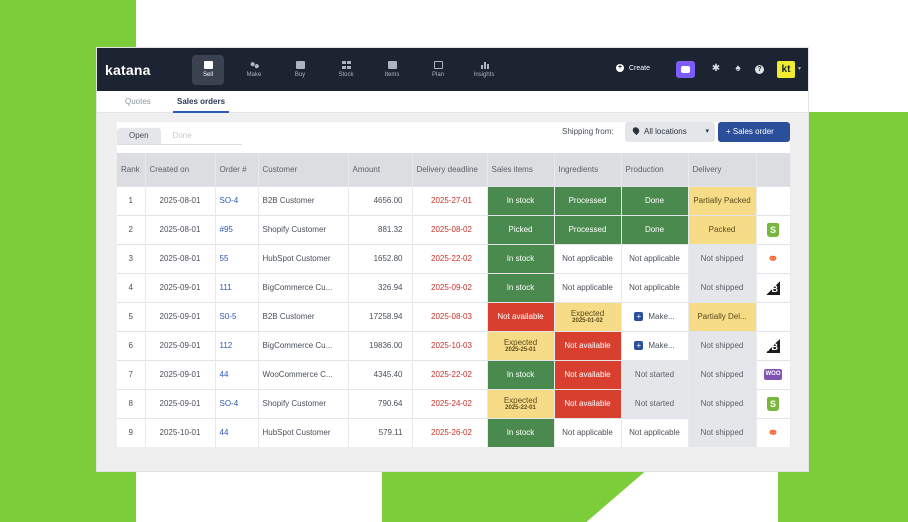 This screenshot has width=908, height=522. Describe the element at coordinates (207, 75) in the screenshot. I see `nav-sell-label: Sell` at that location.